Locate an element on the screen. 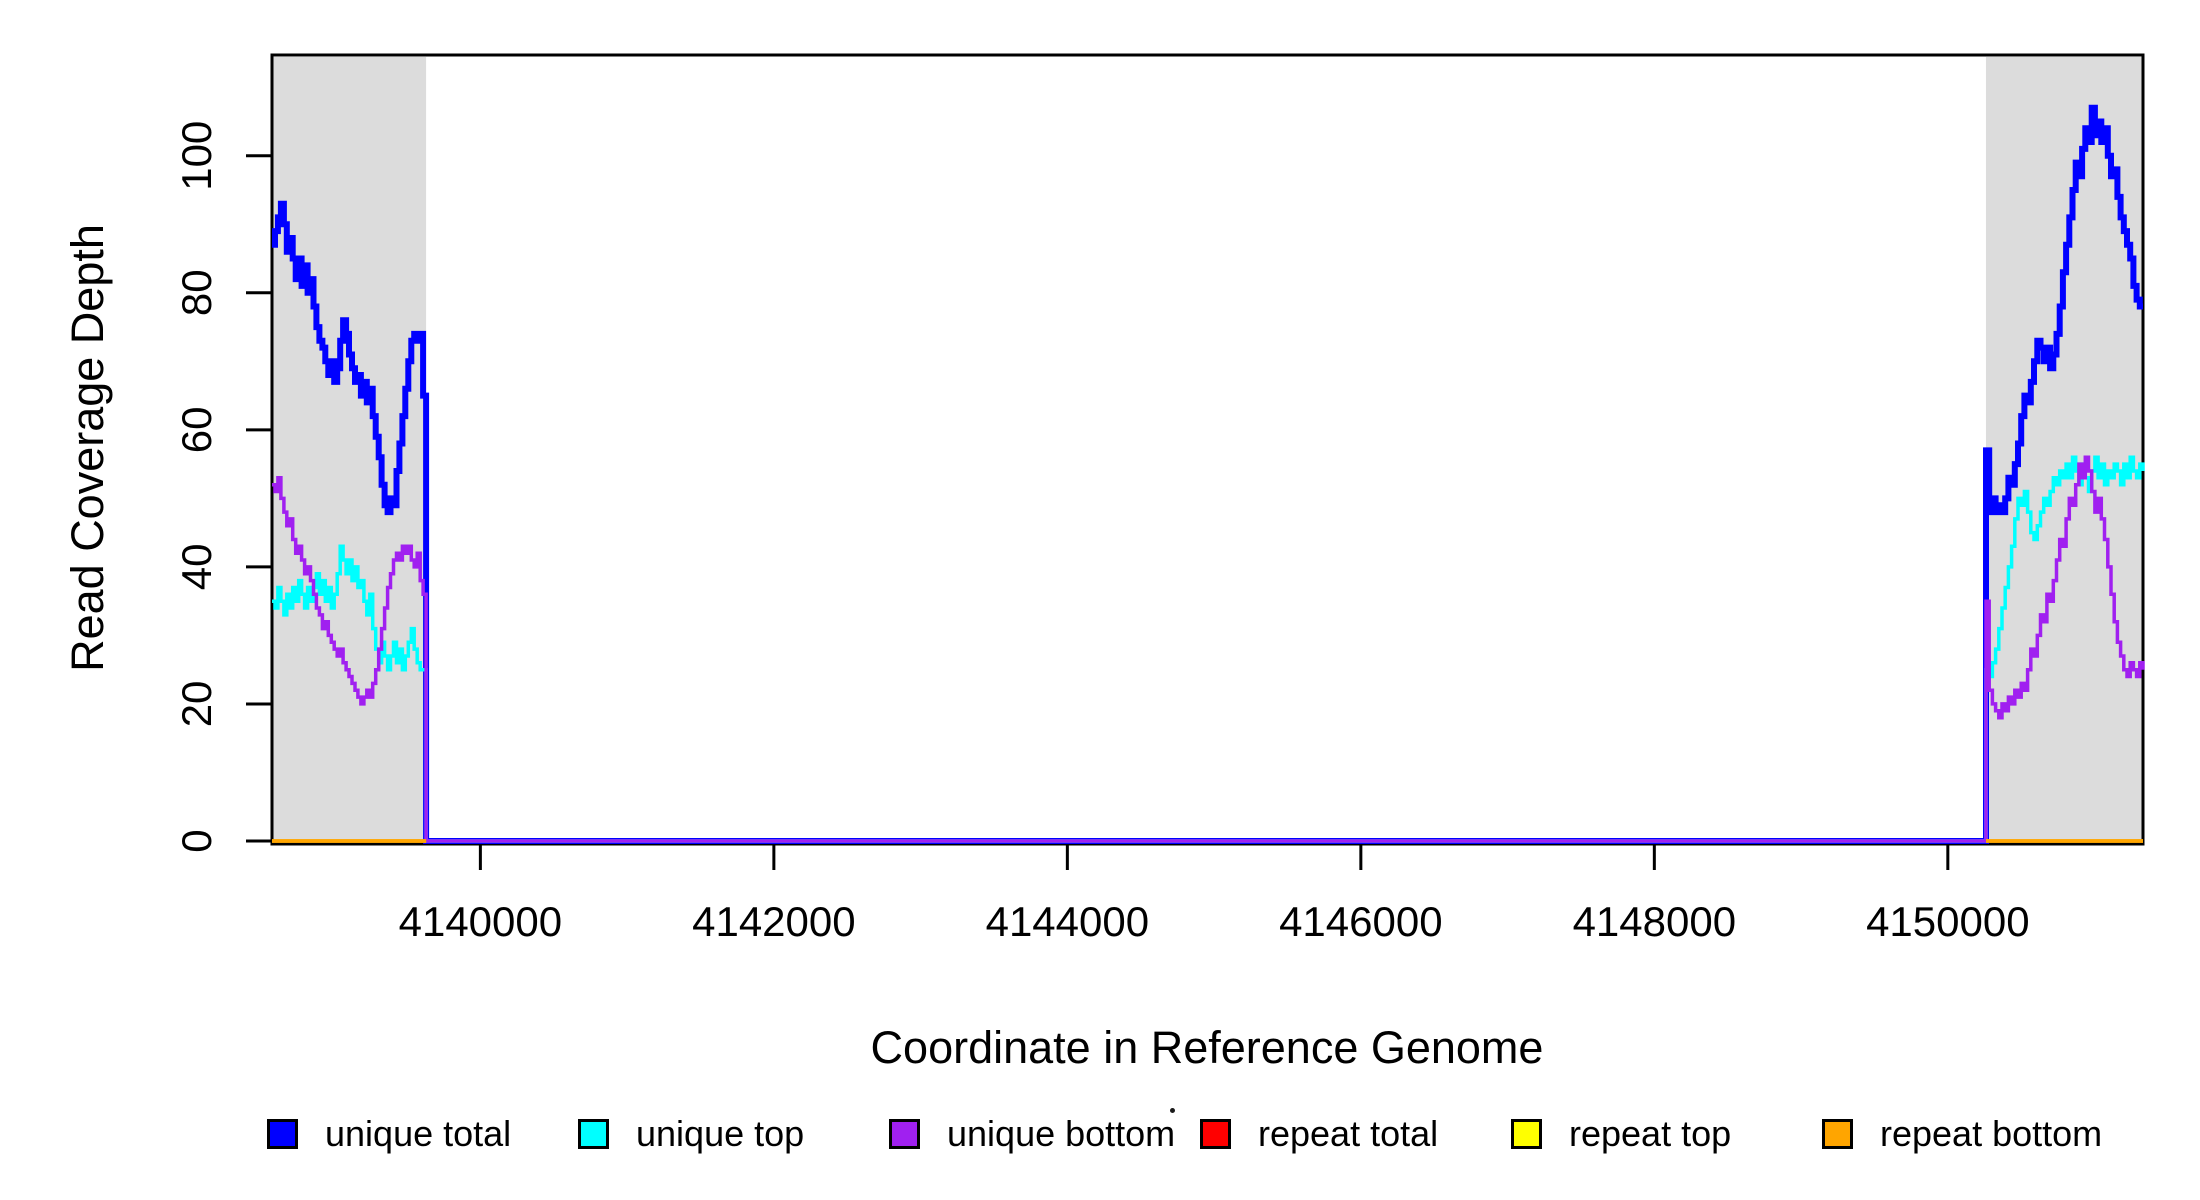  y-tick-label: 40 is located at coordinates (196, 567).